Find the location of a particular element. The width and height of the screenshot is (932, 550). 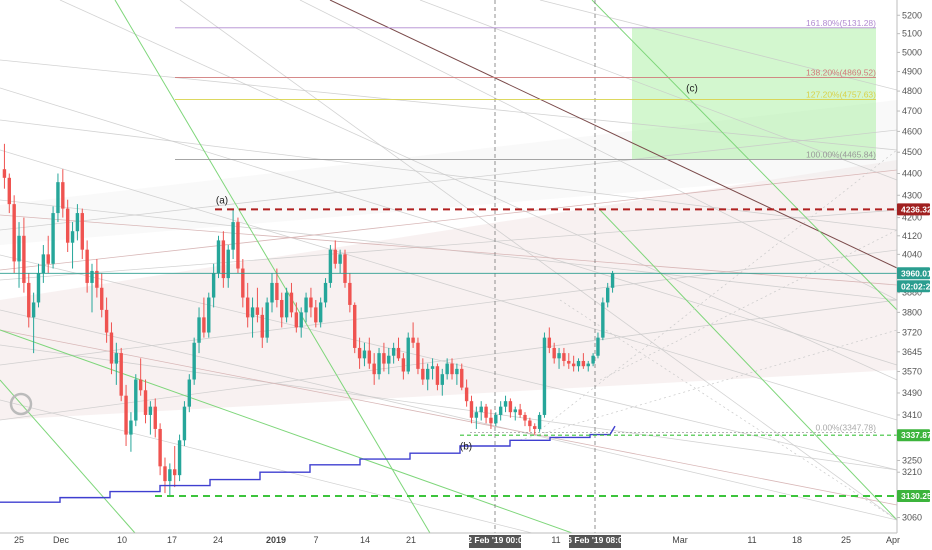

y-tick-label: 4040 is located at coordinates (912, 254).